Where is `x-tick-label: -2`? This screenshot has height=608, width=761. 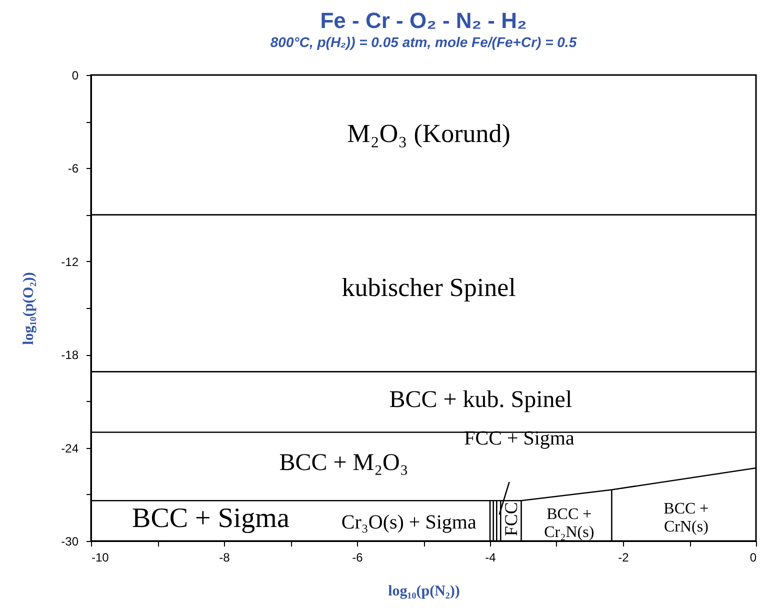 x-tick-label: -2 is located at coordinates (624, 557).